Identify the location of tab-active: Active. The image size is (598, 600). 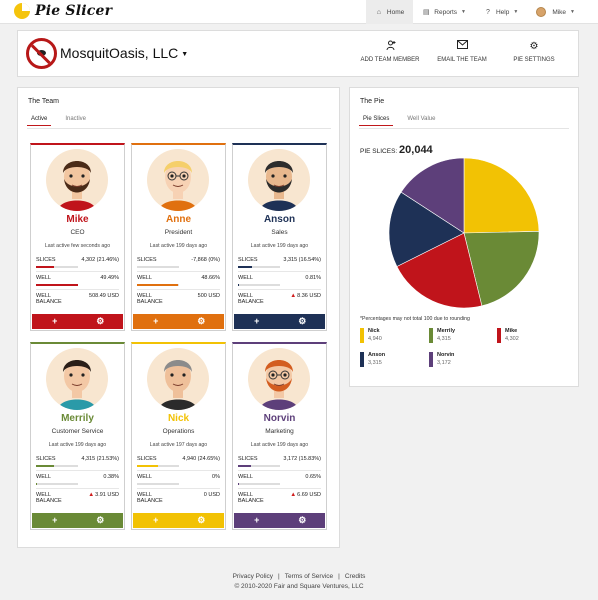
(39, 121).